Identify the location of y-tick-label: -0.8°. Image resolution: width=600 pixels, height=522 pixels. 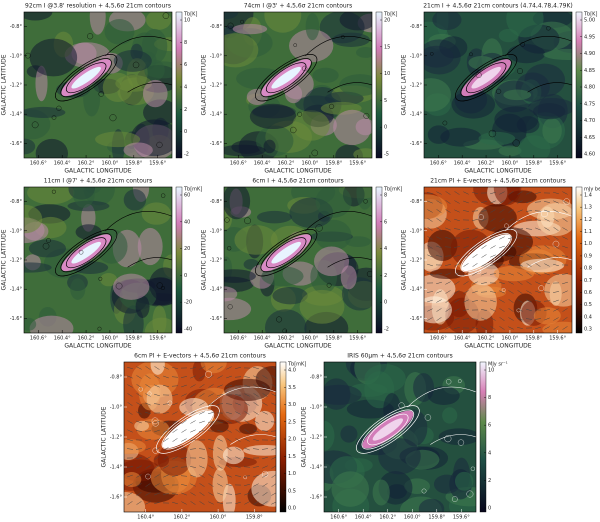
(316, 378).